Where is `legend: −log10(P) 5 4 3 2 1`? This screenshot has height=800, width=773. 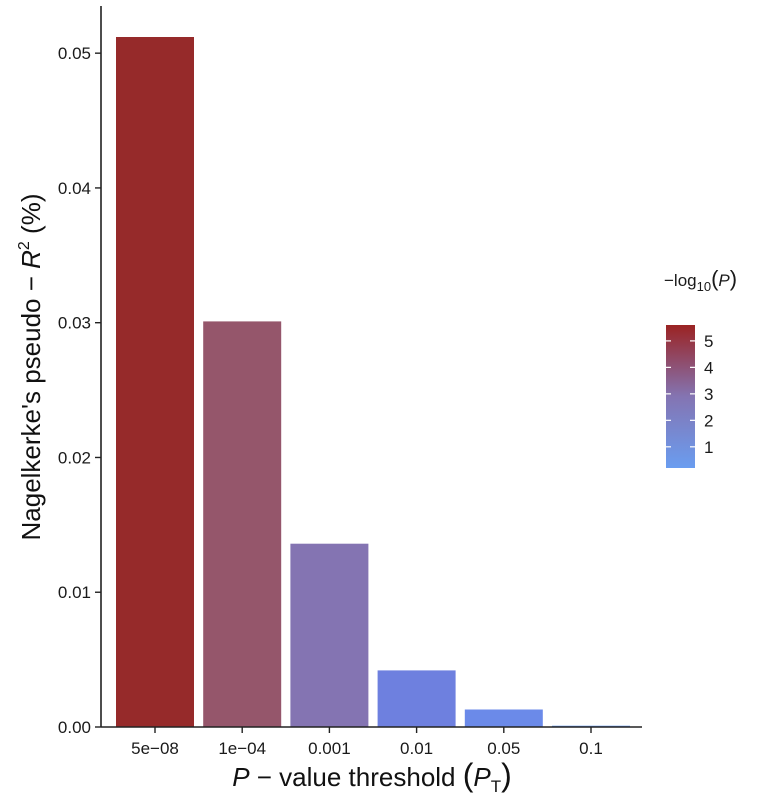 legend: −log10(P) 5 4 3 2 1 is located at coordinates (700, 367).